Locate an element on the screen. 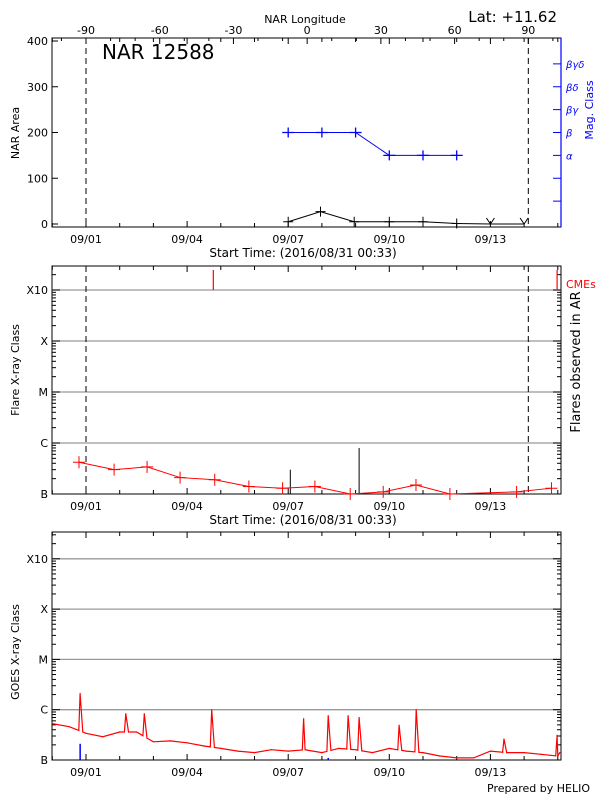 This screenshot has height=800, width=600. panel3-y-tick-label: C is located at coordinates (44, 710).